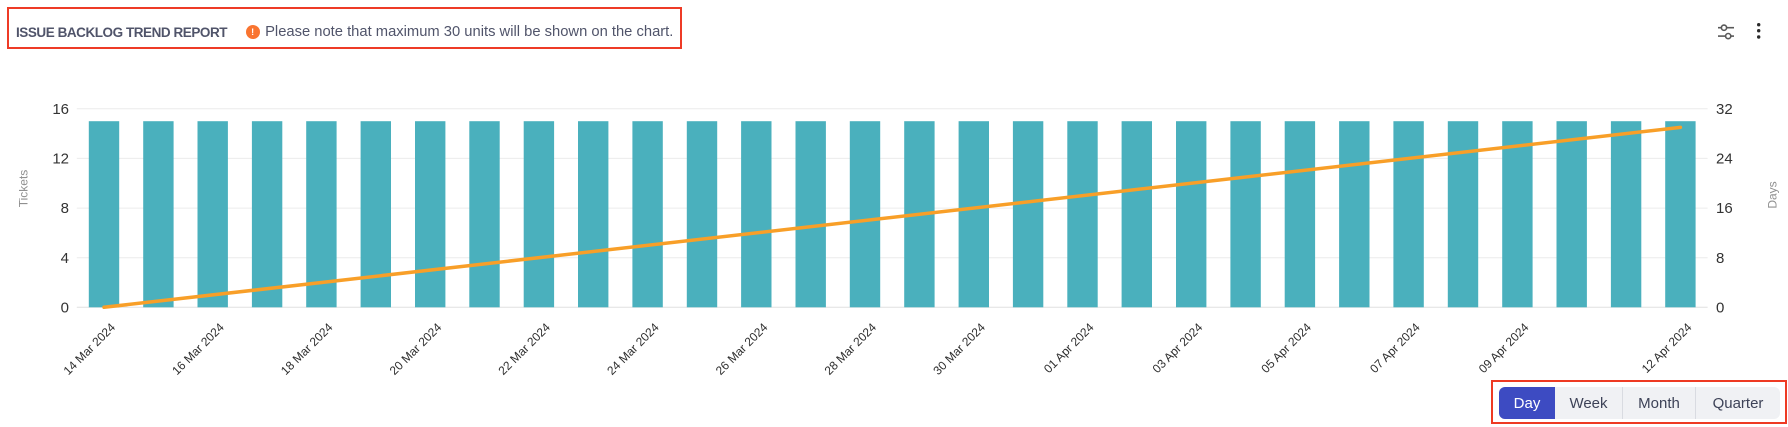 The width and height of the screenshot is (1788, 427). Describe the element at coordinates (1773, 194) in the screenshot. I see `svg-text: Days` at that location.